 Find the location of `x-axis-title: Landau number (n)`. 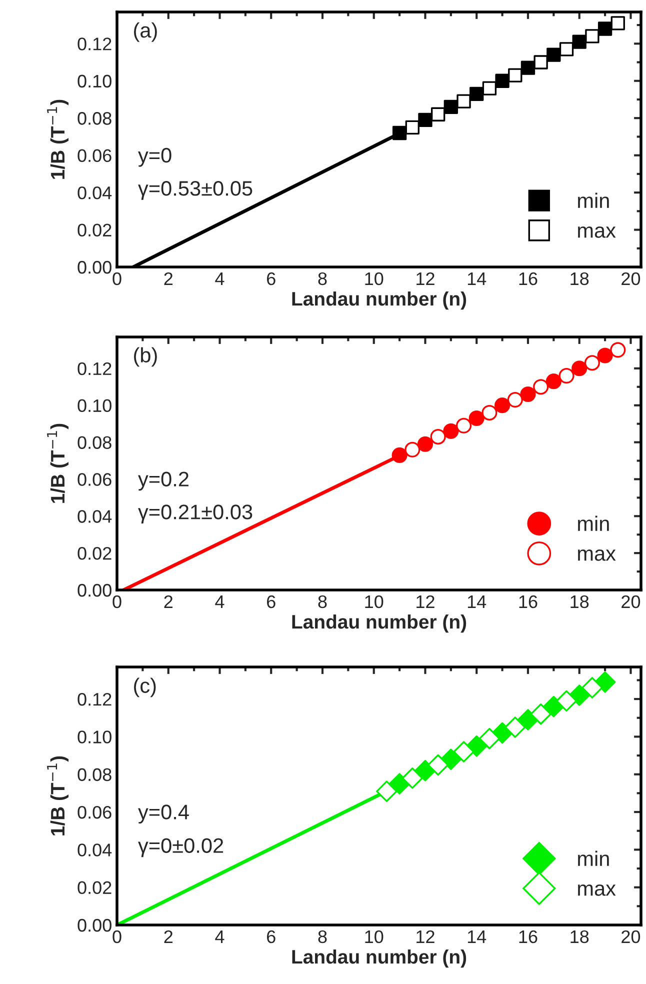

x-axis-title: Landau number (n) is located at coordinates (379, 300).